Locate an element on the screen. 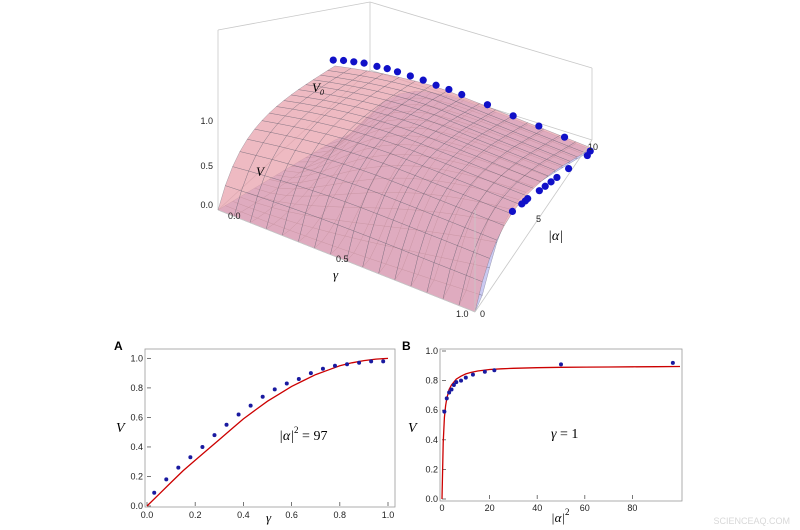  x-tick-label: 0.2 is located at coordinates (195, 515).